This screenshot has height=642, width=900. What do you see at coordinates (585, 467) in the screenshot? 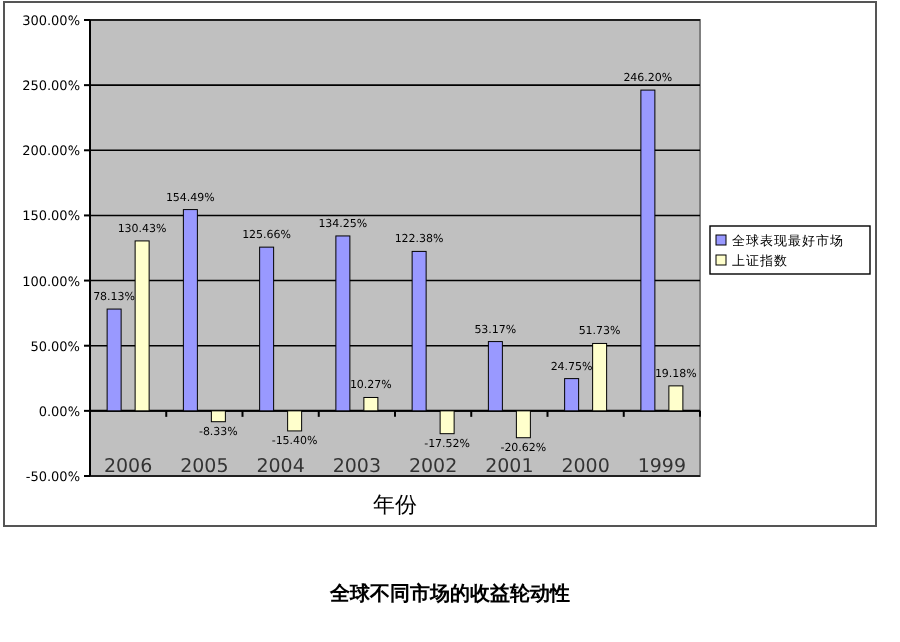
I see `x-tick-label: 2000` at bounding box center [585, 467].